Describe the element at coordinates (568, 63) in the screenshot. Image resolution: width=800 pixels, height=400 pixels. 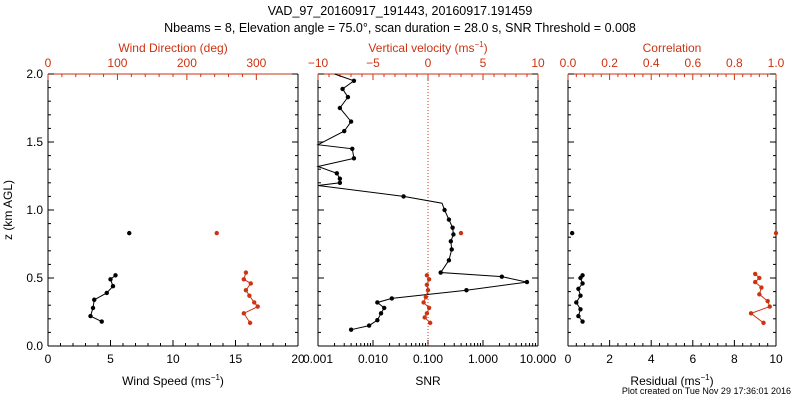
I see `x-top-tick-label: 0.0` at that location.